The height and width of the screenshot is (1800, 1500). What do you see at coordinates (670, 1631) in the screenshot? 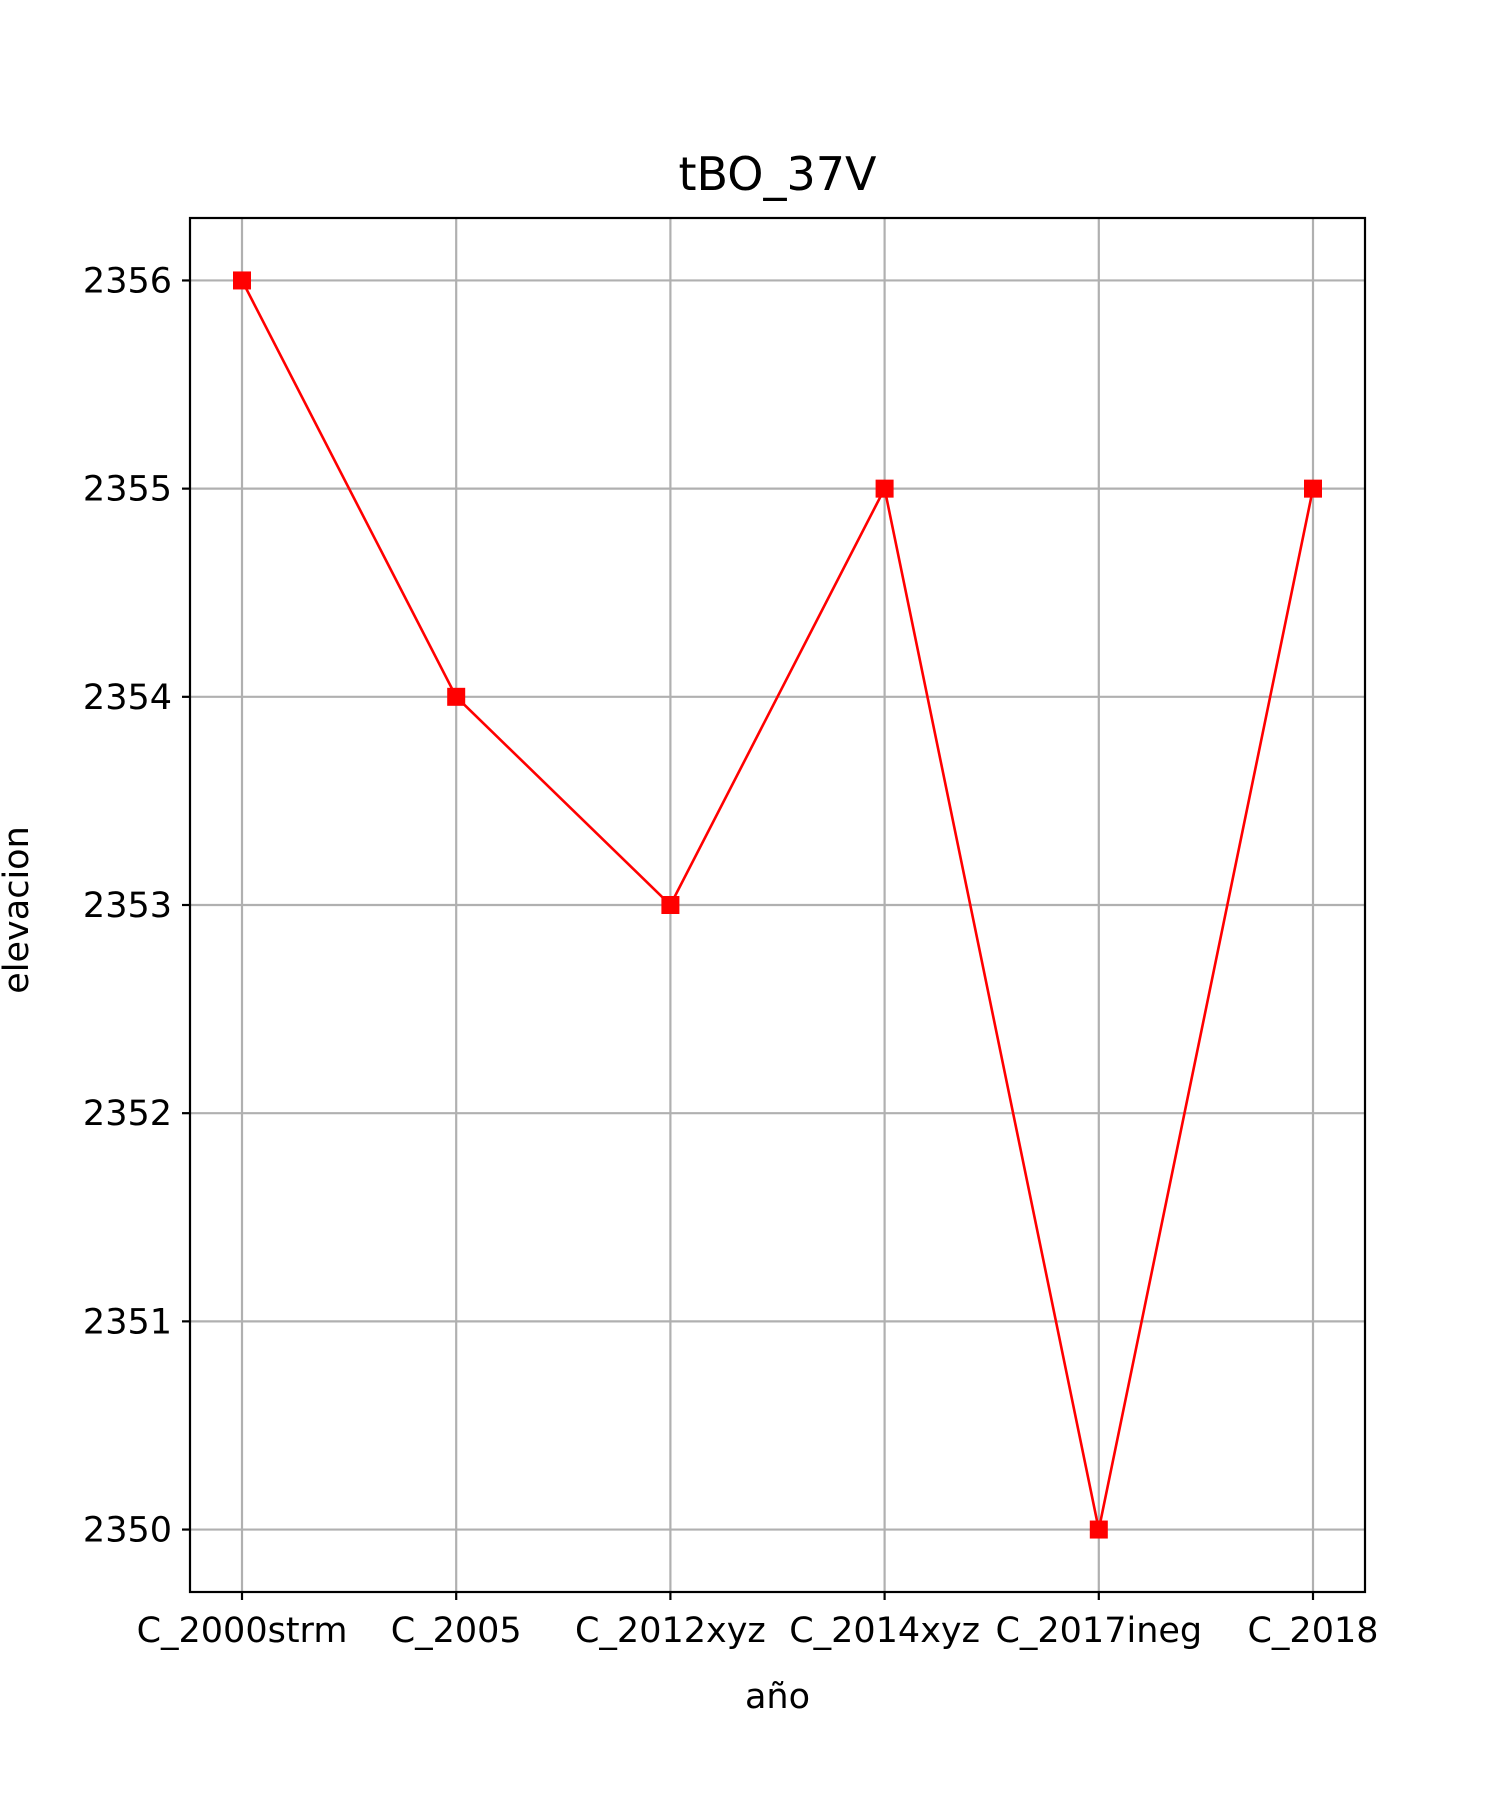
I see `x-tick-label: C_2012xyz` at bounding box center [670, 1631].